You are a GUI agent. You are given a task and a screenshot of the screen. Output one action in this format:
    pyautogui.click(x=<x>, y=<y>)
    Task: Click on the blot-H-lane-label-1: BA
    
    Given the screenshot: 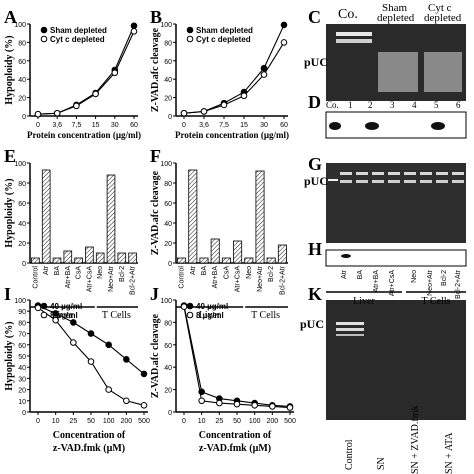 What is the action you would take?
    pyautogui.click(x=360, y=275)
    